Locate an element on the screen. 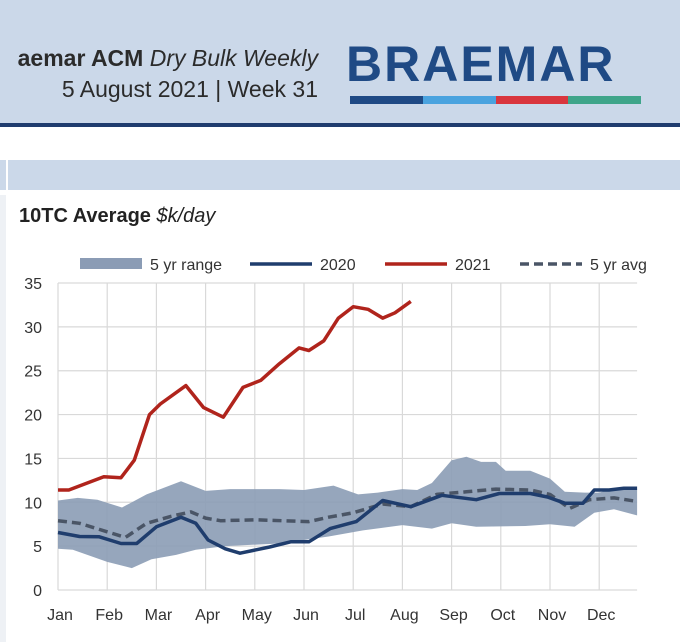 This screenshot has width=680, height=642. chart-title-unit: $k/day is located at coordinates (186, 216).